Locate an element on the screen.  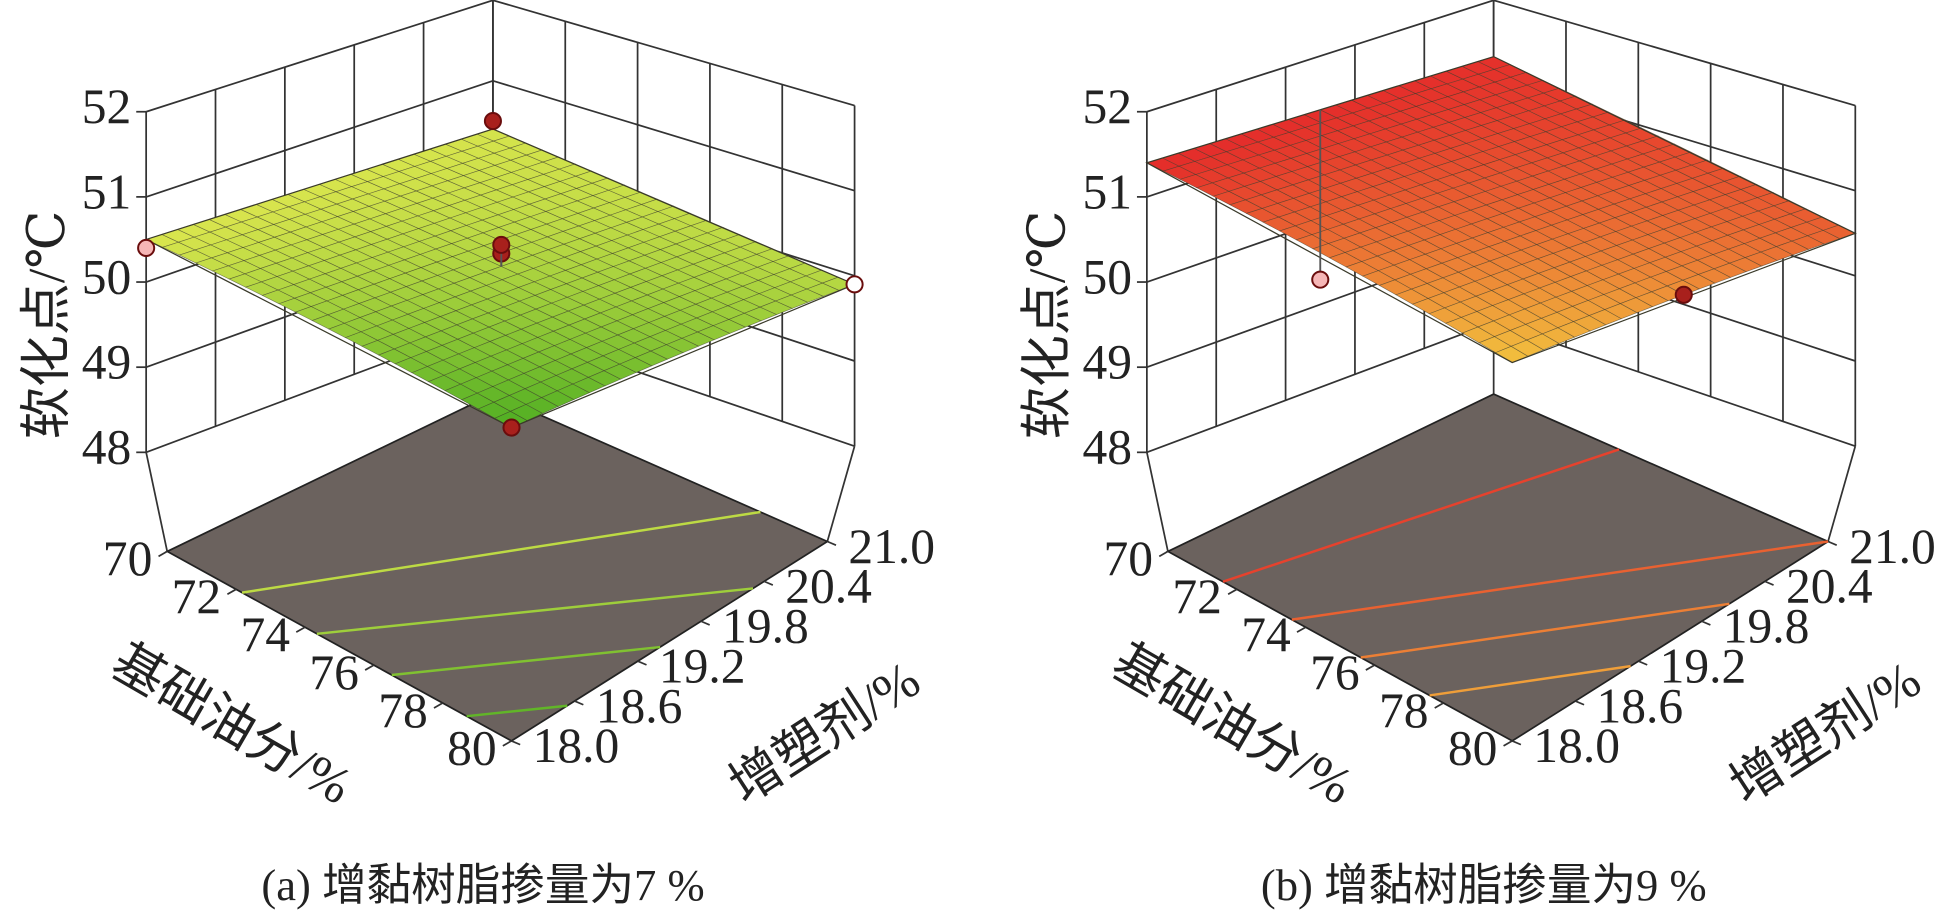
surface-outline is located at coordinates (1501, 209).